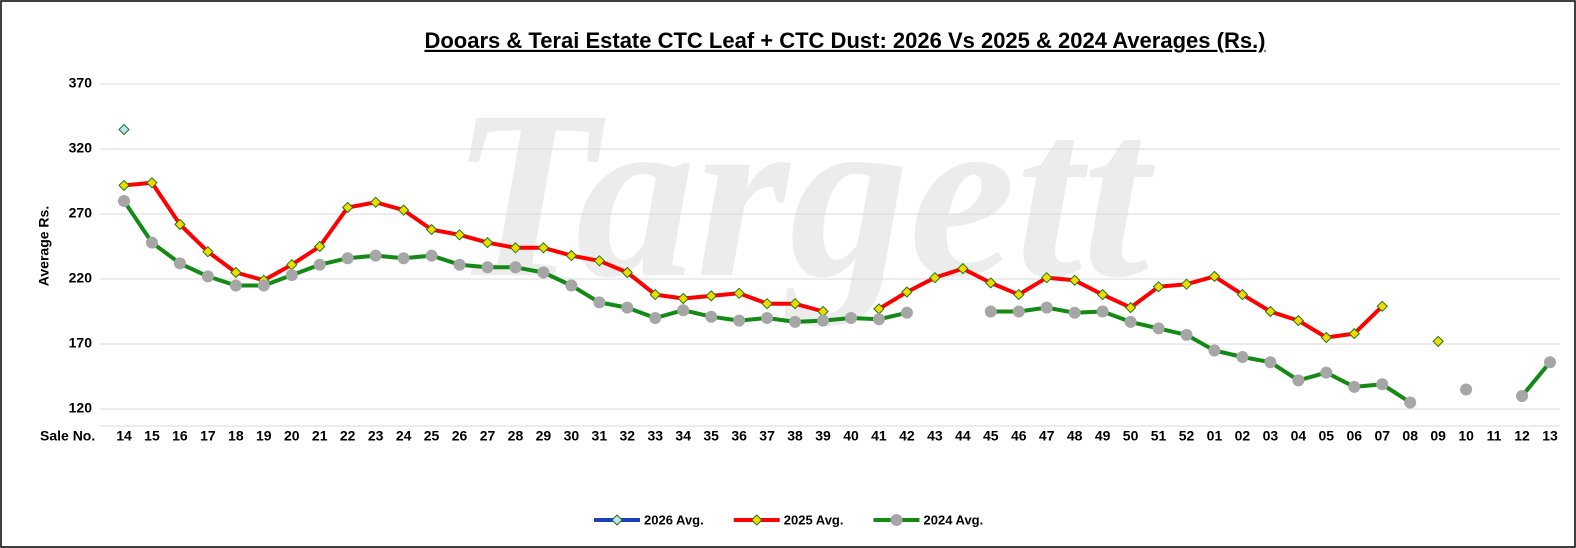 The height and width of the screenshot is (548, 1576). Describe the element at coordinates (236, 436) in the screenshot. I see `x-tick-label: 18` at that location.